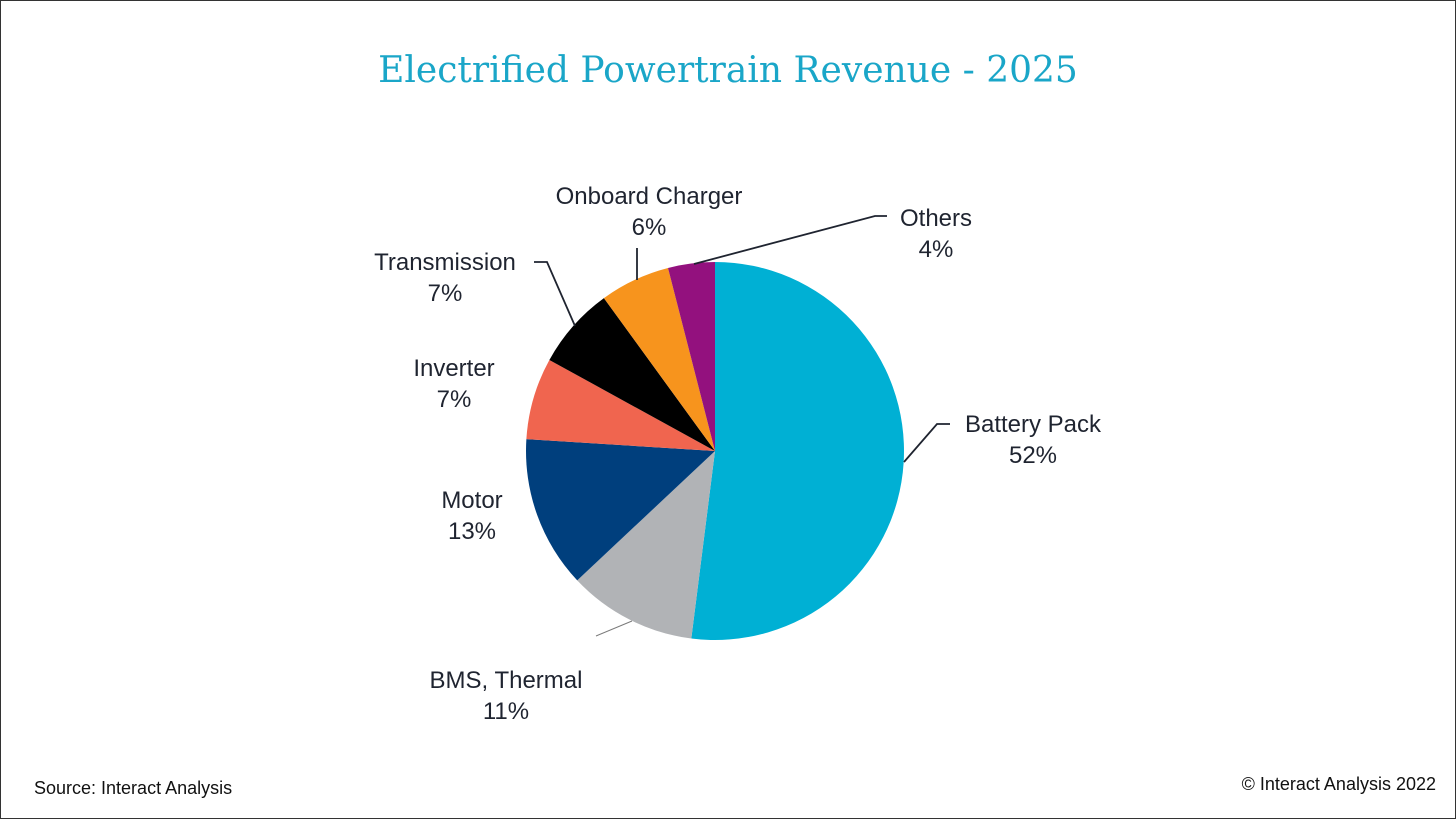 The image size is (1456, 819). What do you see at coordinates (936, 218) in the screenshot?
I see `slice-label-others: Others` at bounding box center [936, 218].